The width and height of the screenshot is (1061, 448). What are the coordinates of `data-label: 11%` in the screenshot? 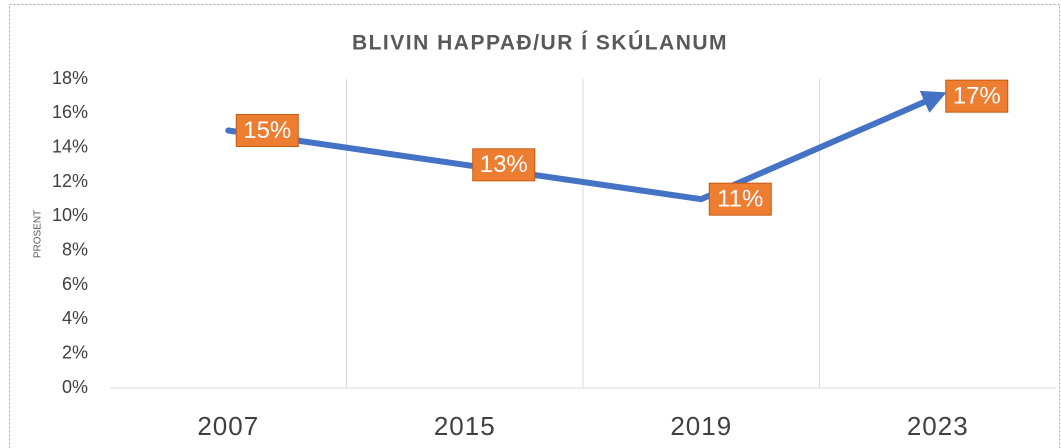 It's located at (740, 199).